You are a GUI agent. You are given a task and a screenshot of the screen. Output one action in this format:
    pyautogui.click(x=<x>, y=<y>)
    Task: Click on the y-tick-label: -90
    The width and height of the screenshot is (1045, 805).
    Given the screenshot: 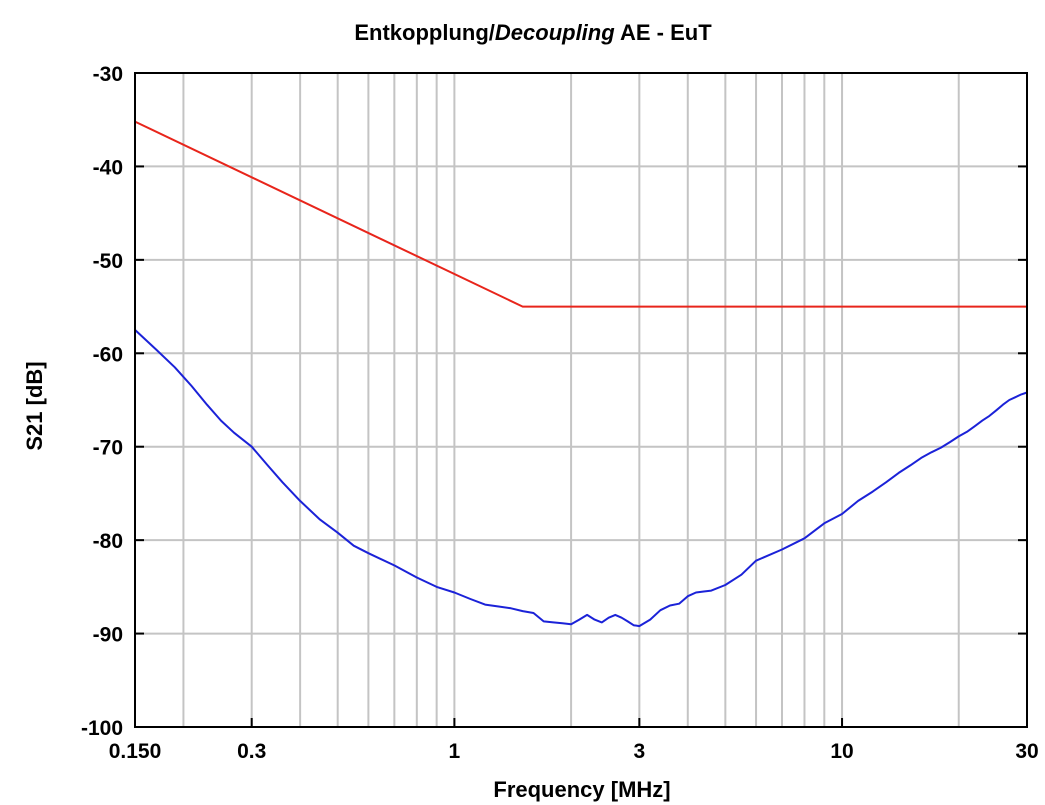 What is the action you would take?
    pyautogui.click(x=108, y=635)
    